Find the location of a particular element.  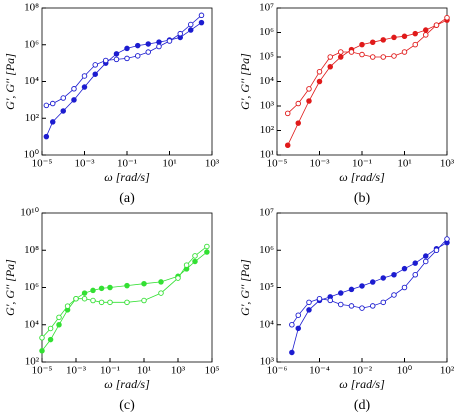

x-tick-label: 10⁻² is located at coordinates (362, 371).